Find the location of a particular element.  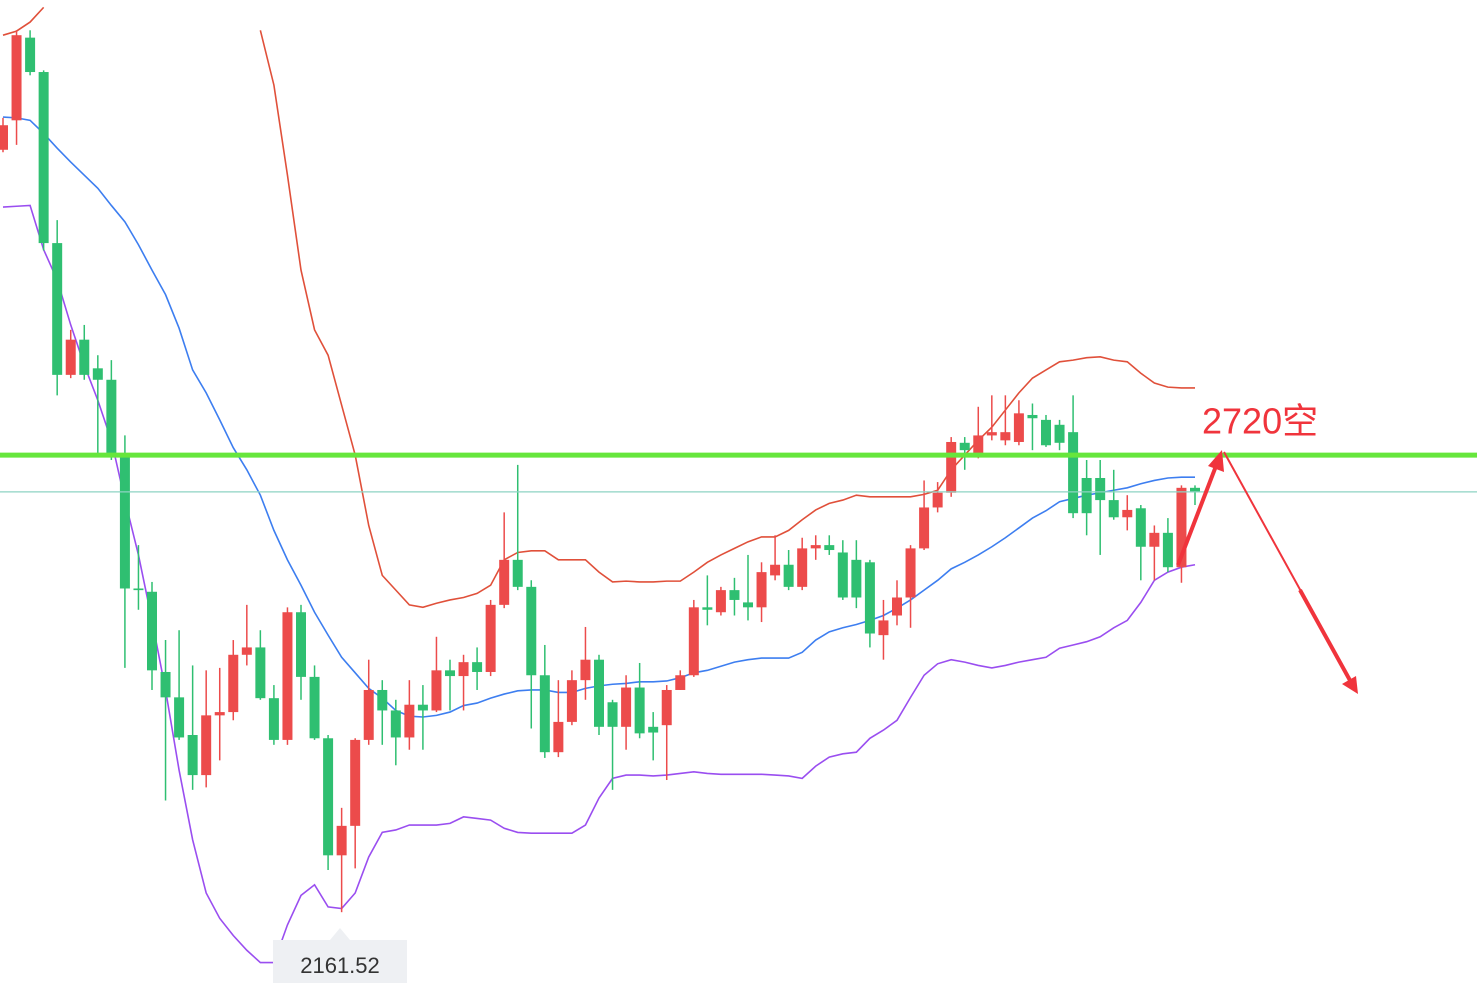

arrow-down-shaft-thick is located at coordinates (1326, 637).